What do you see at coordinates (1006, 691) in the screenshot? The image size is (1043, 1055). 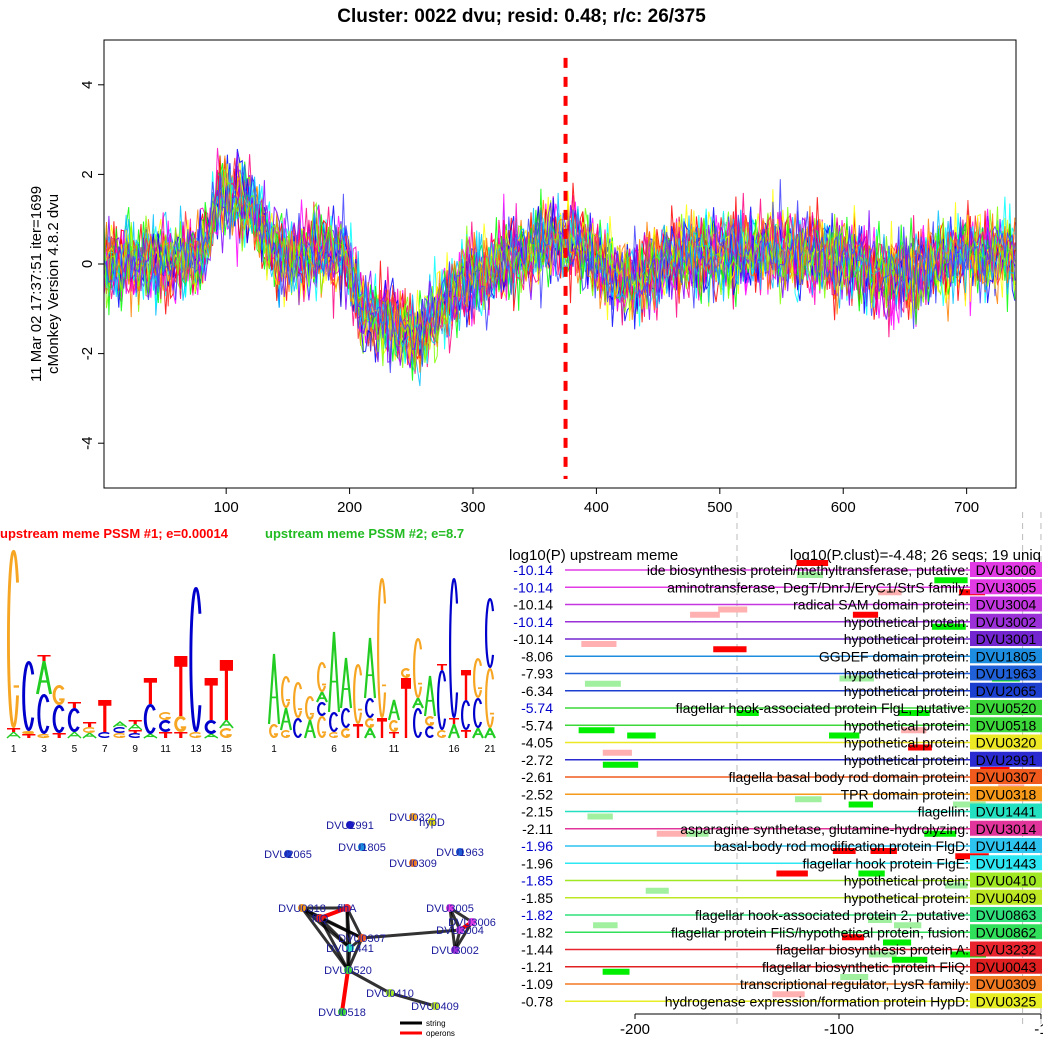 I see `row-gene-id: DVU2065` at bounding box center [1006, 691].